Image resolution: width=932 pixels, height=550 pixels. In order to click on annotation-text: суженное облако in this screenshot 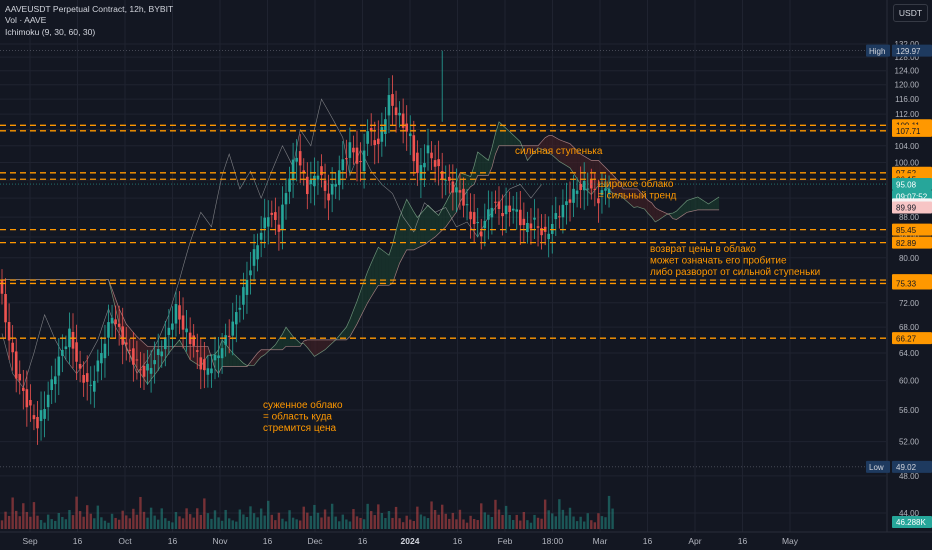, I will do `click(303, 405)`.